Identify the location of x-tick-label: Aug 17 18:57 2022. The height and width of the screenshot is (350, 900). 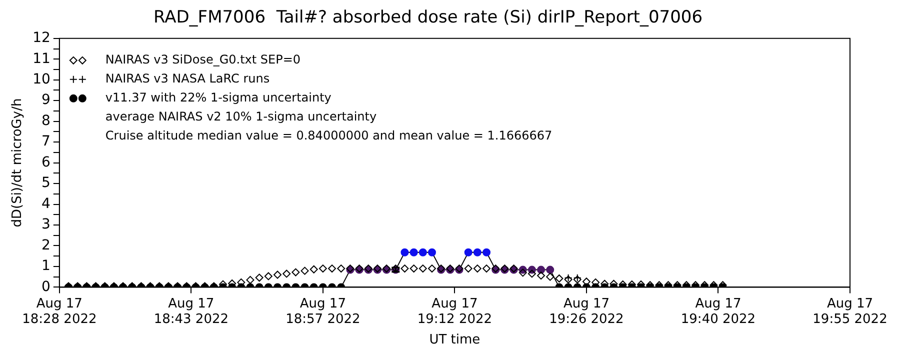
(323, 311).